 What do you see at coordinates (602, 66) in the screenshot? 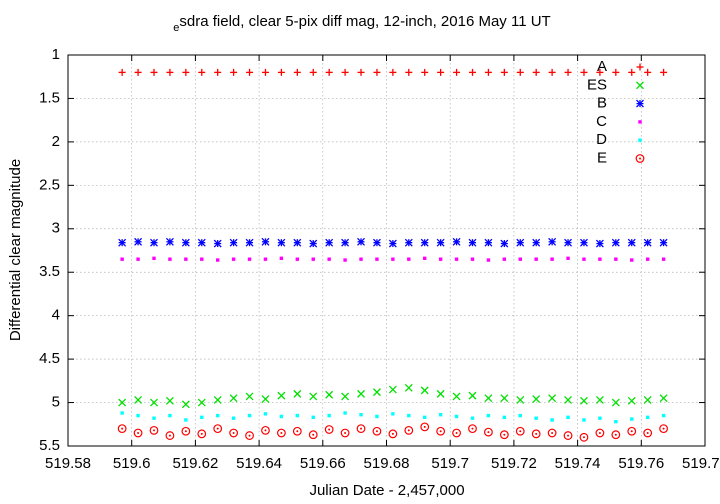
I see `legend-label: A` at bounding box center [602, 66].